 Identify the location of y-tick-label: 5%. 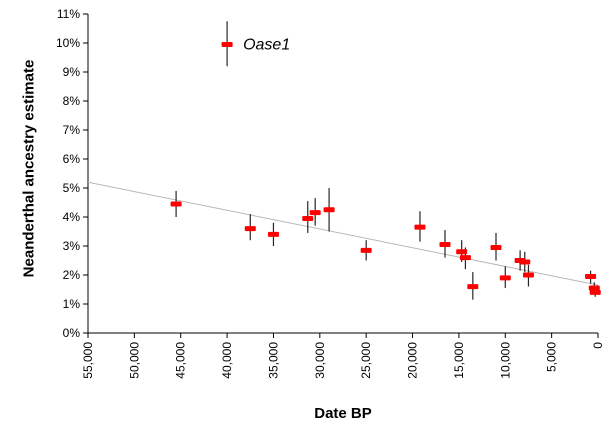
(72, 188).